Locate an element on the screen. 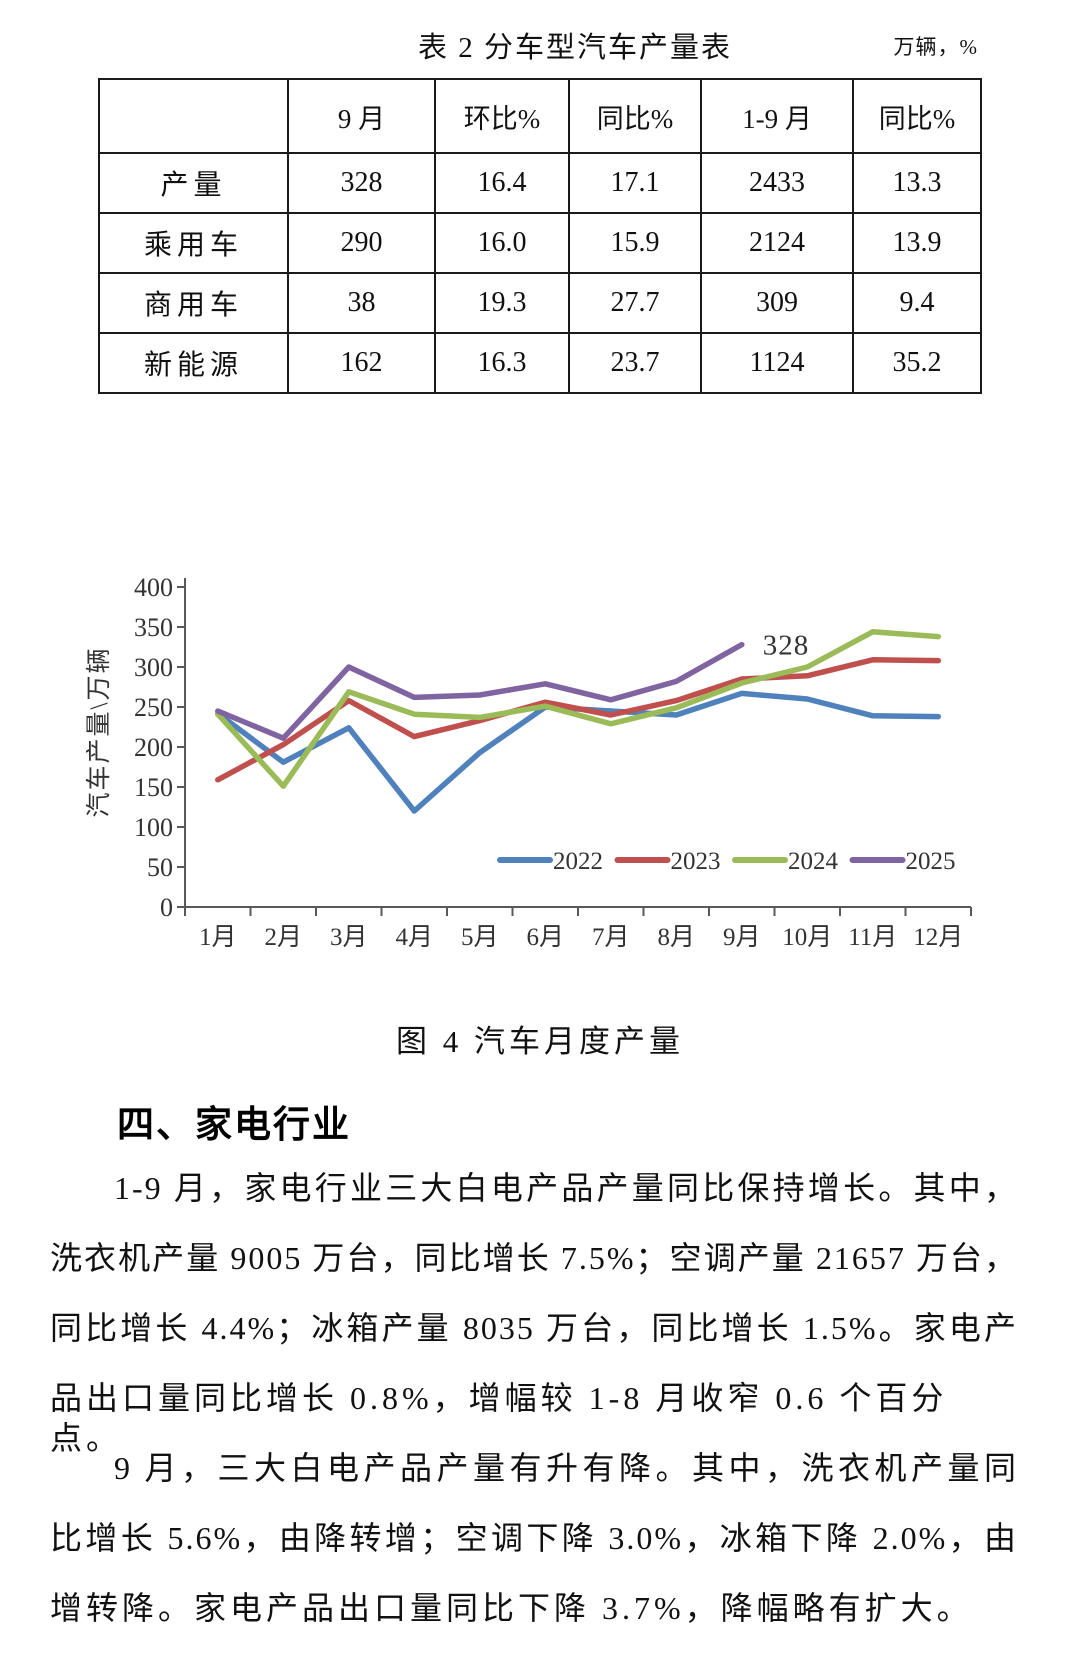 Image resolution: width=1080 pixels, height=1660 pixels. y-tick-label: 150 is located at coordinates (153, 787).